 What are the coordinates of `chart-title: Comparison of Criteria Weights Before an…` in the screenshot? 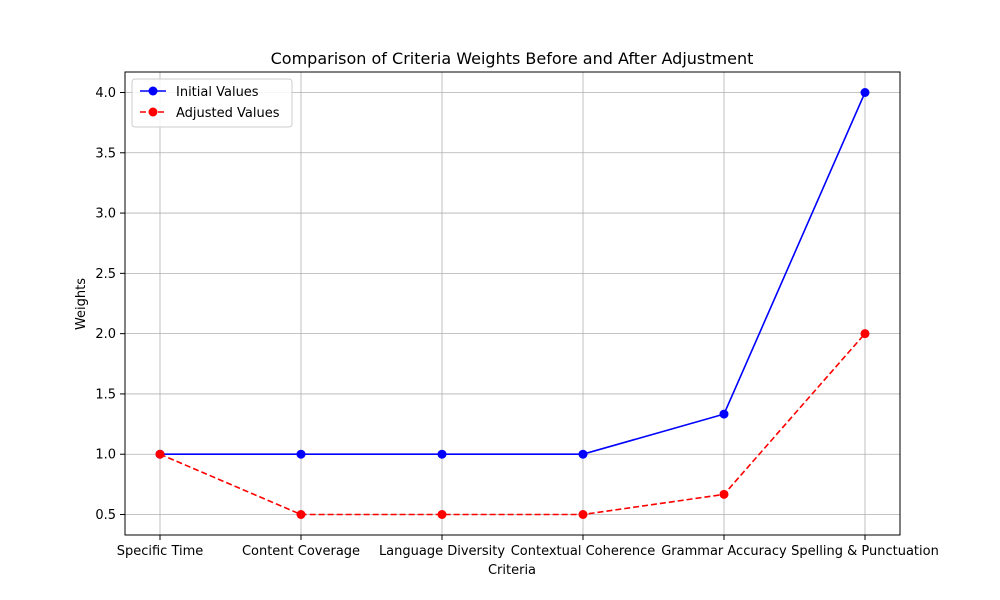 It's located at (512, 58).